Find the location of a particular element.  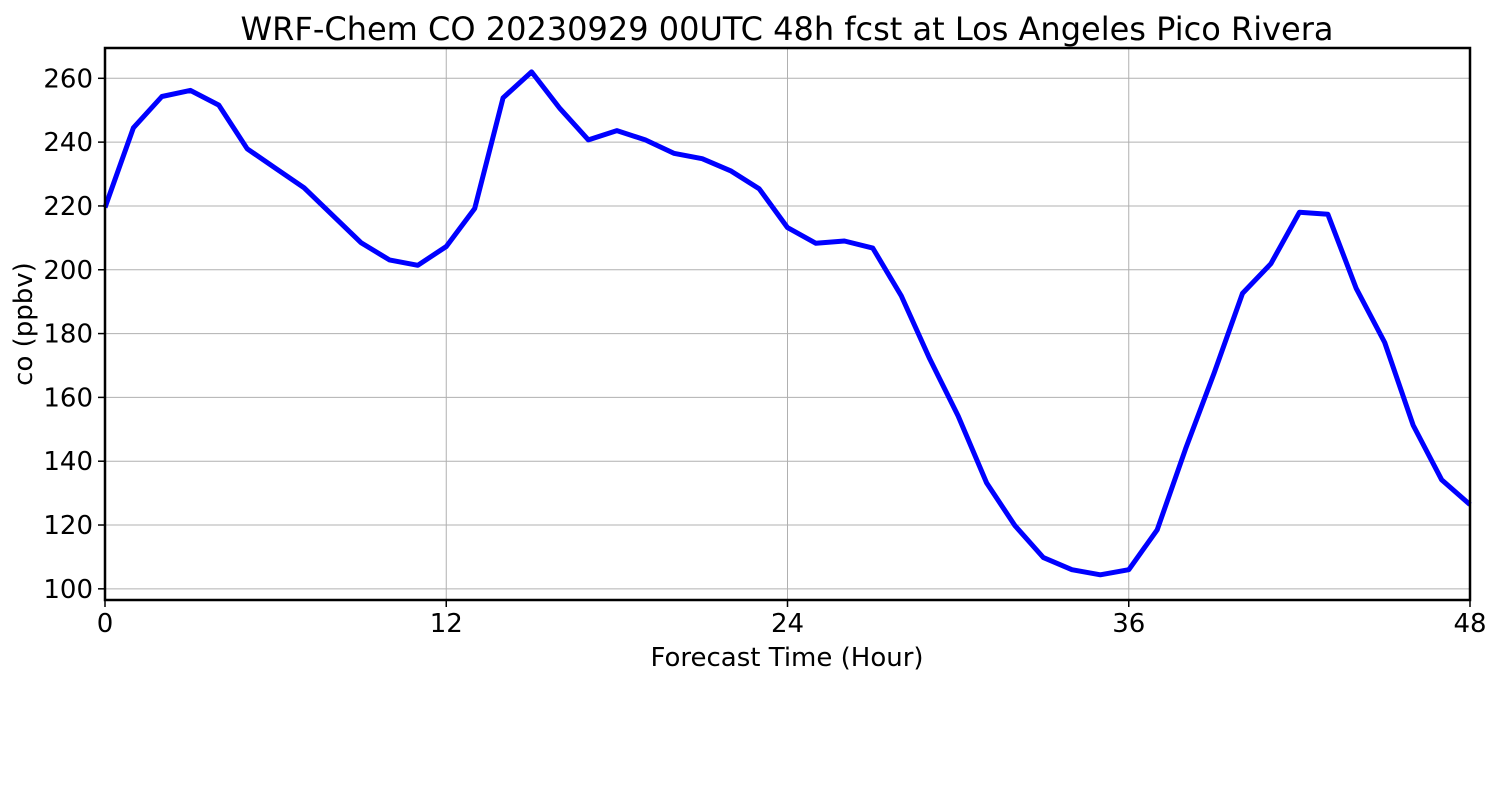

y-tick-label: 240 is located at coordinates (68, 143).